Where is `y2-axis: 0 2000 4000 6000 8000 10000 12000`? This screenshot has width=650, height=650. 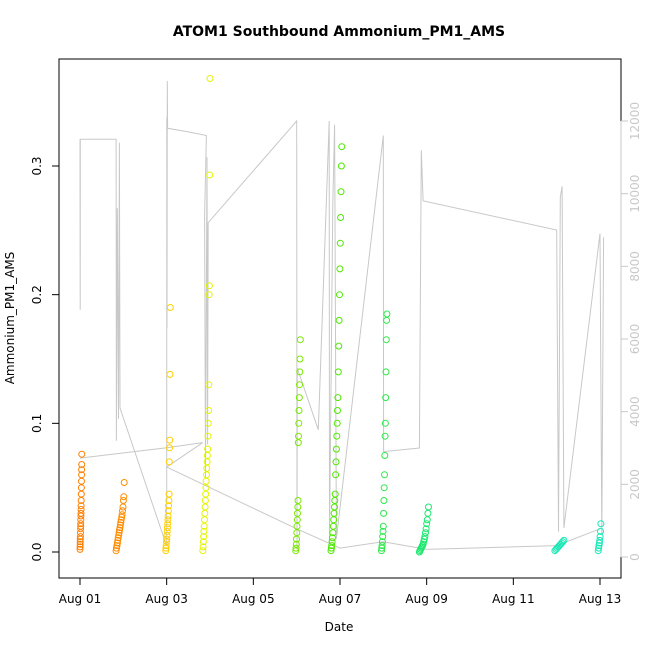
y2-axis: 0 2000 4000 6000 8000 10000 12000 is located at coordinates (631, 331).